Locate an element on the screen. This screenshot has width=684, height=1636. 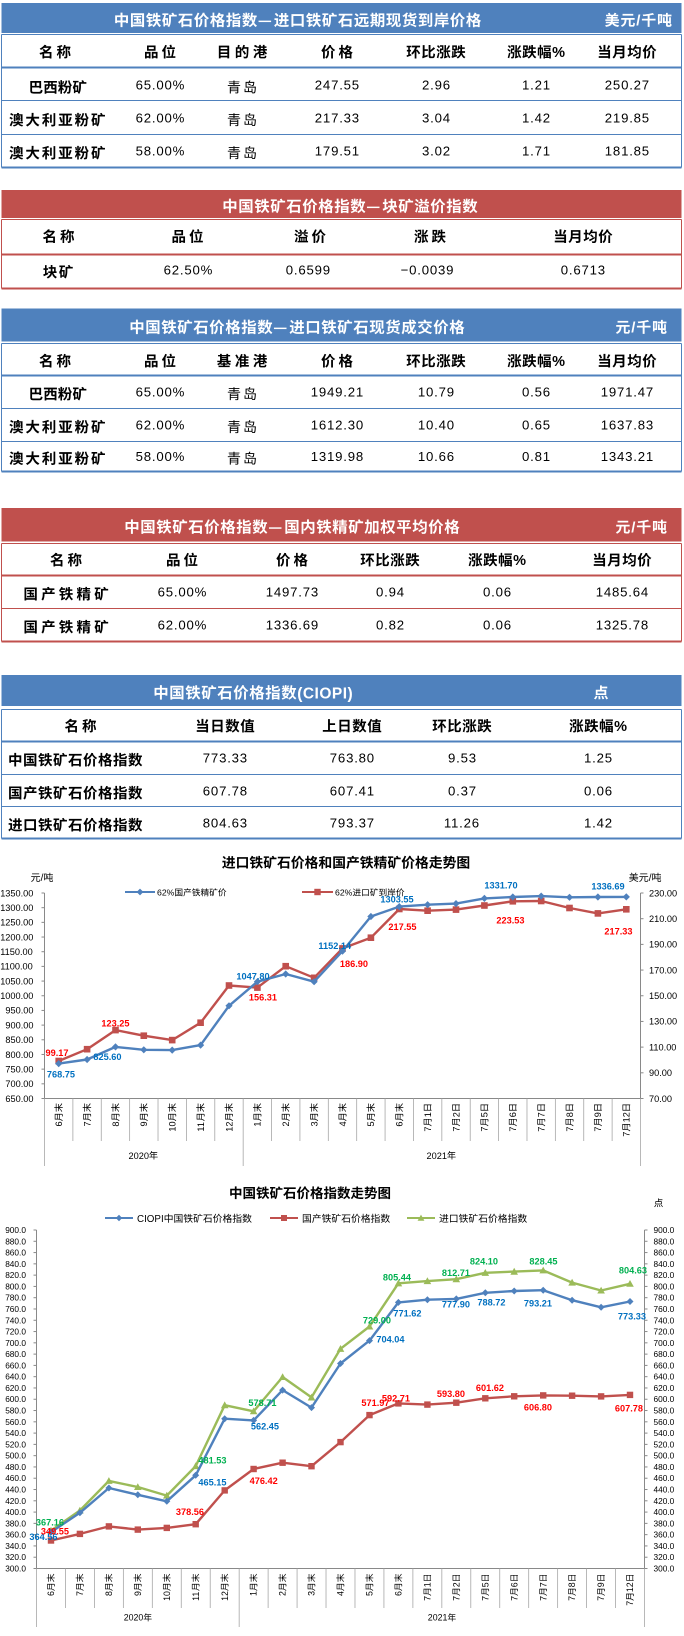
svg-text: 788.72 is located at coordinates (491, 1302).